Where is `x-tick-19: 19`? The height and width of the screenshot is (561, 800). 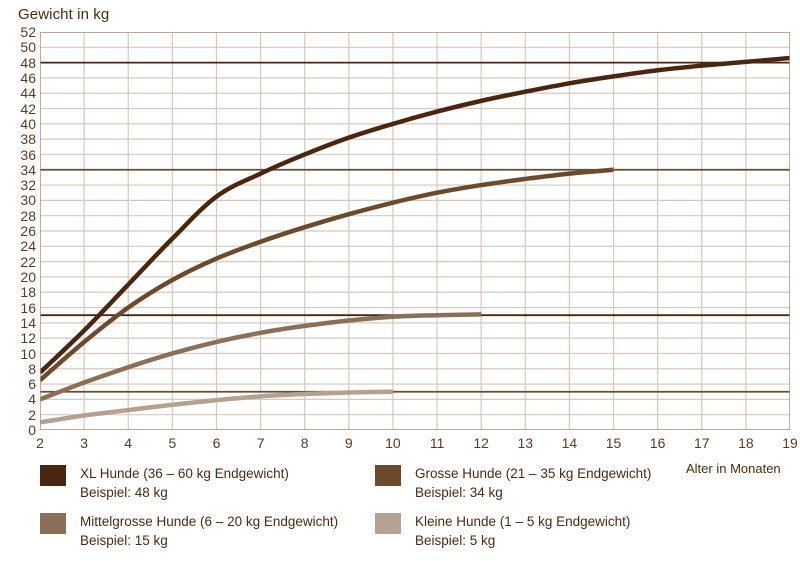 x-tick-19: 19 is located at coordinates (790, 443).